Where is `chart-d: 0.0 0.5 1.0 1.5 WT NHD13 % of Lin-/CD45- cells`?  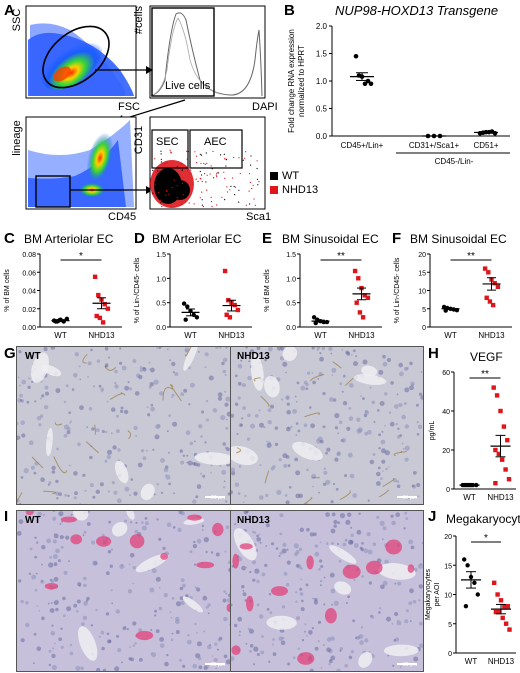
chart-d: 0.0 0.5 1.0 1.5 WT NHD13 % of Lin-/CD45- cells is located at coordinates (193, 296).